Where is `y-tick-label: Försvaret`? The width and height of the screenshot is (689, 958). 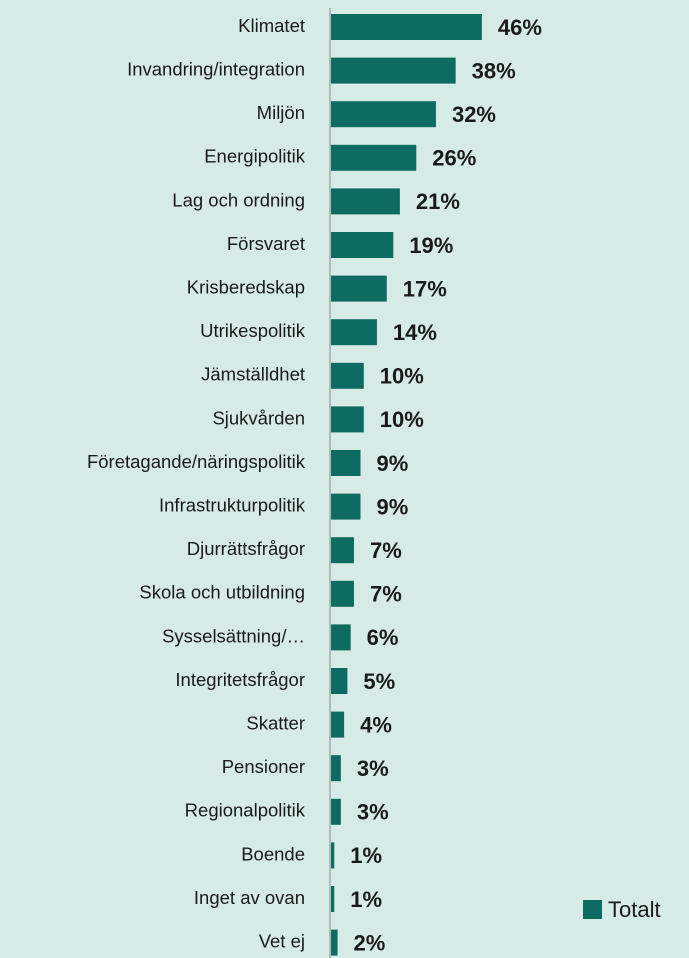 y-tick-label: Försvaret is located at coordinates (266, 243).